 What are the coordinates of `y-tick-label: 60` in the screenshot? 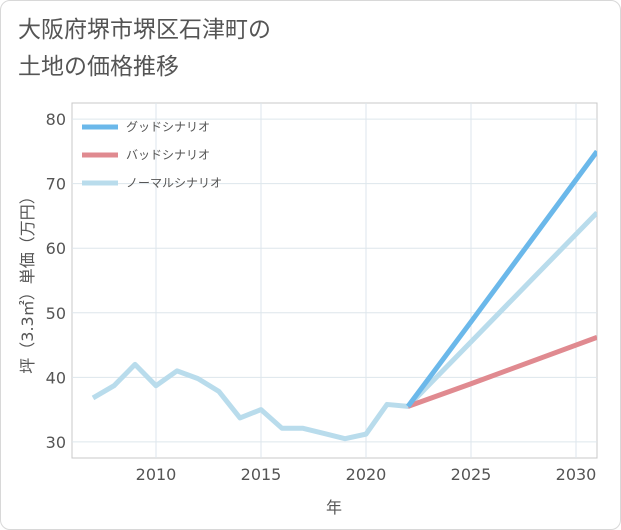 It's located at (56, 248).